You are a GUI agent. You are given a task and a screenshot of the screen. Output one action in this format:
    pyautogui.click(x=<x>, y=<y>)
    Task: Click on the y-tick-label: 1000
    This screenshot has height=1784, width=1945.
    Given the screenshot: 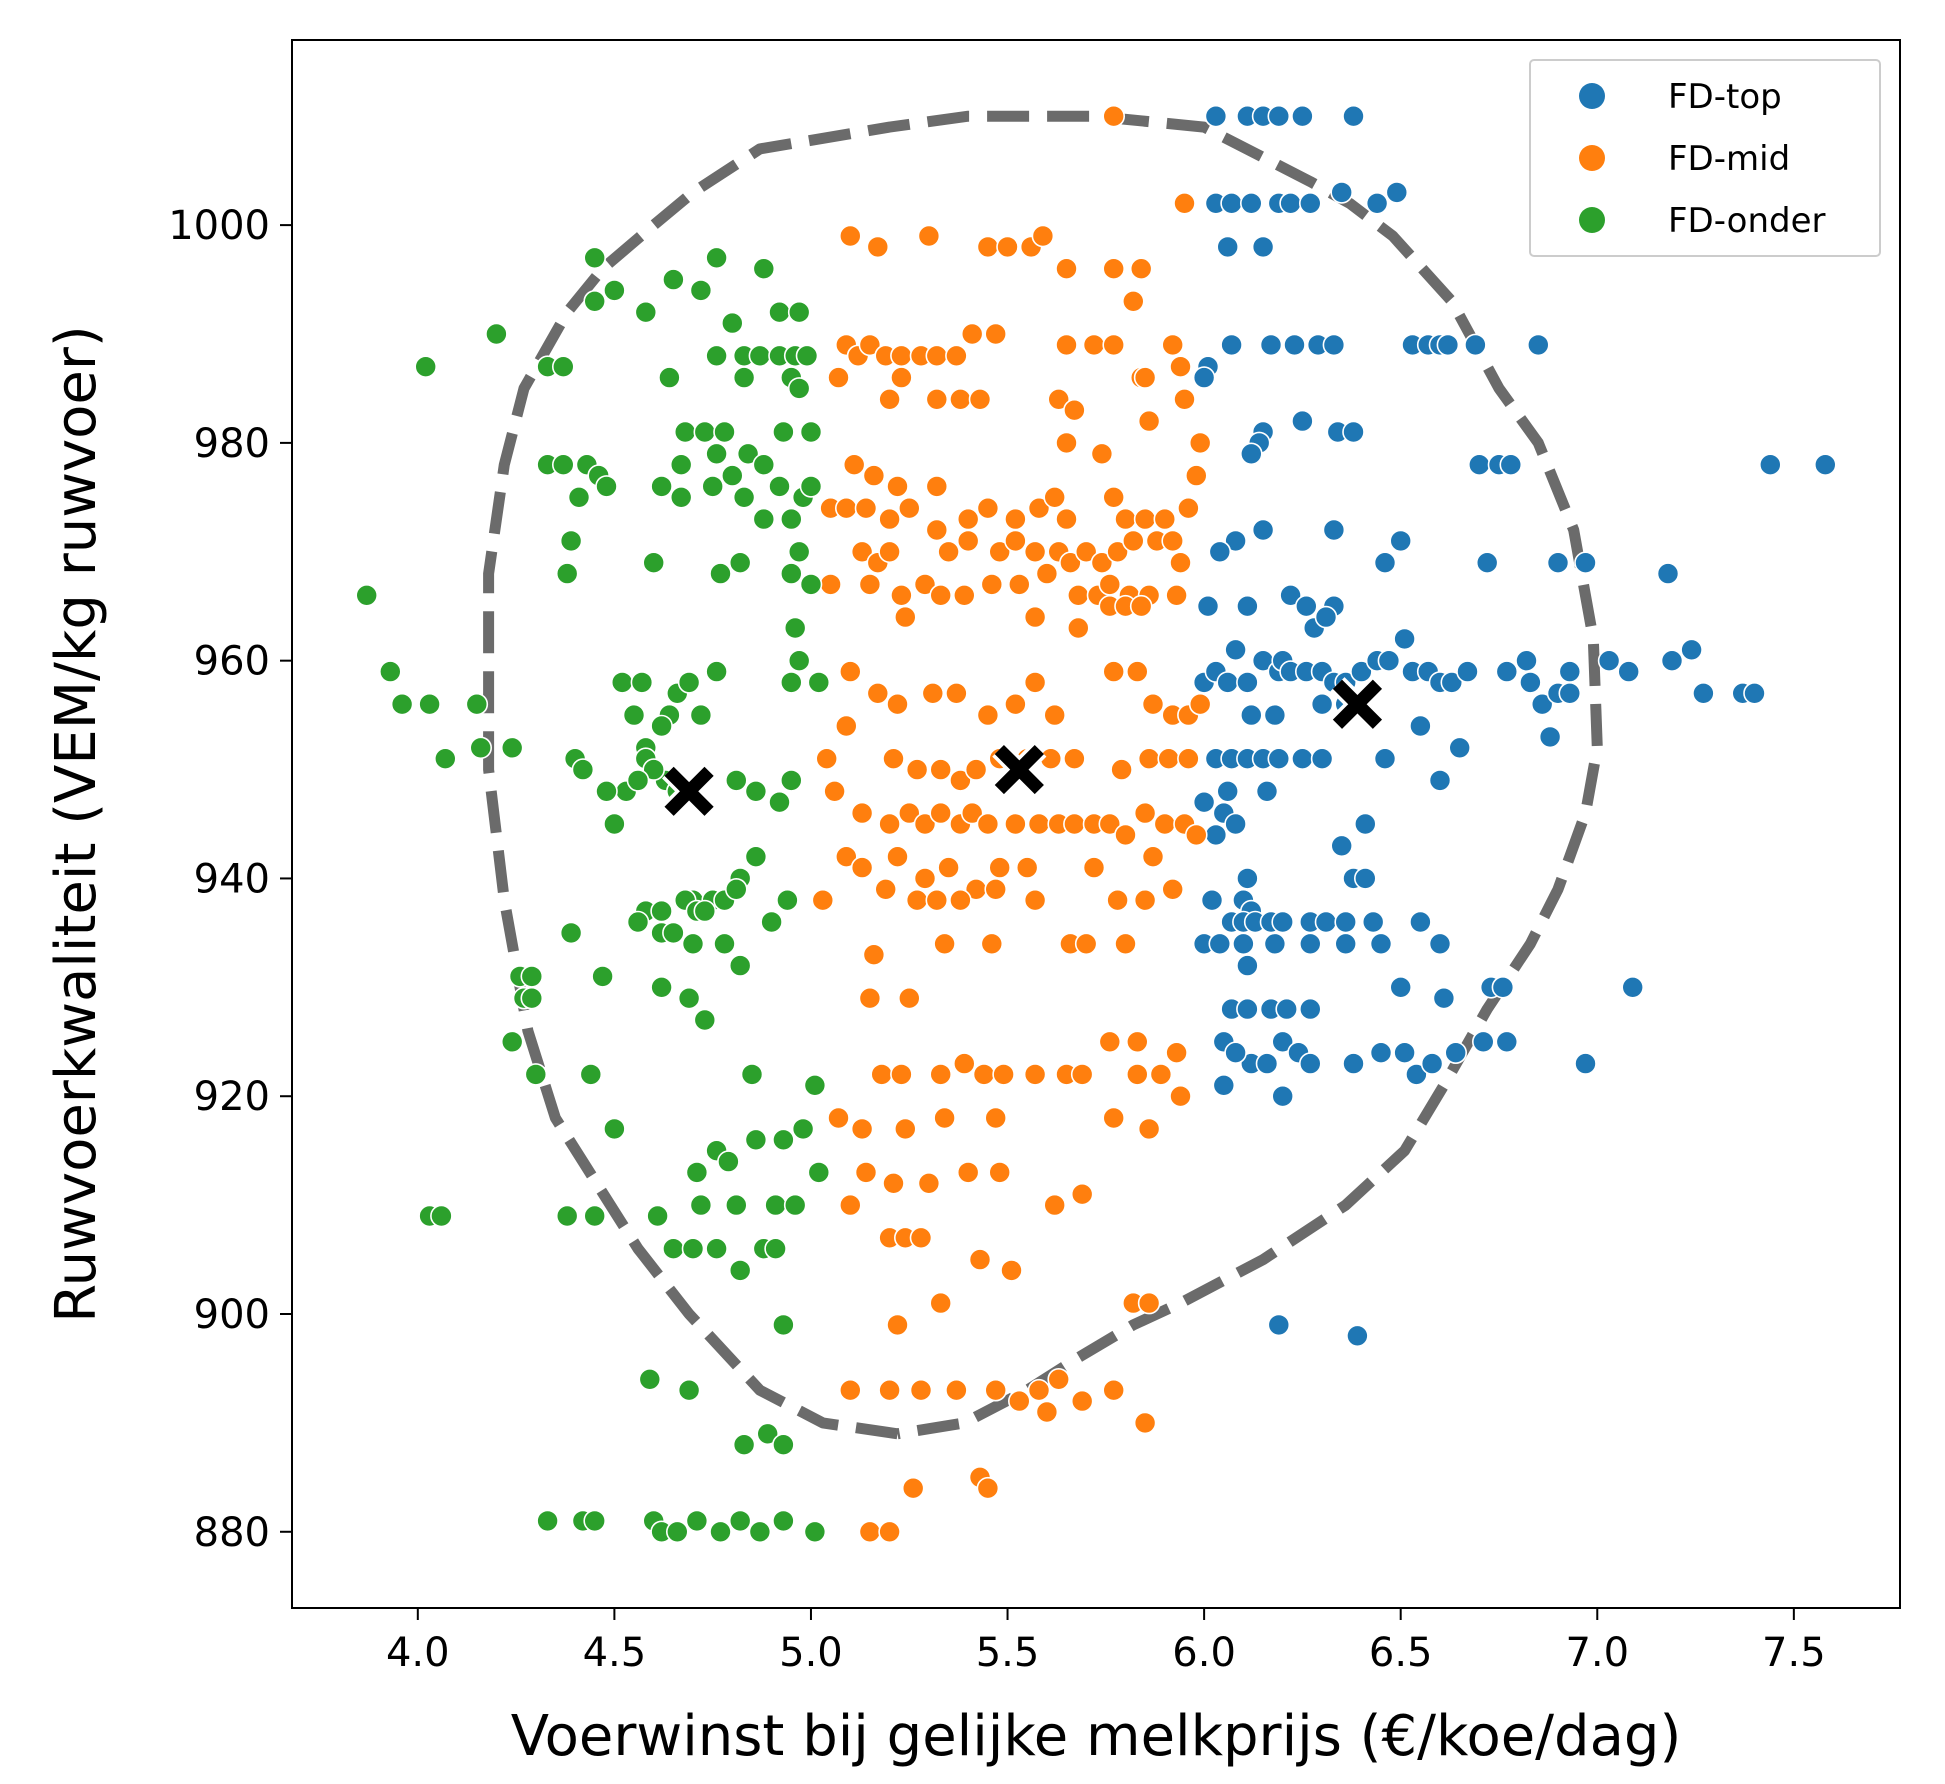 What is the action you would take?
    pyautogui.click(x=219, y=226)
    